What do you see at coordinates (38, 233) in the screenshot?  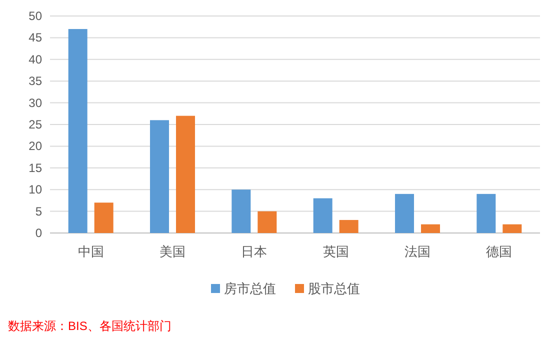 I see `y-tick-label: 0` at bounding box center [38, 233].